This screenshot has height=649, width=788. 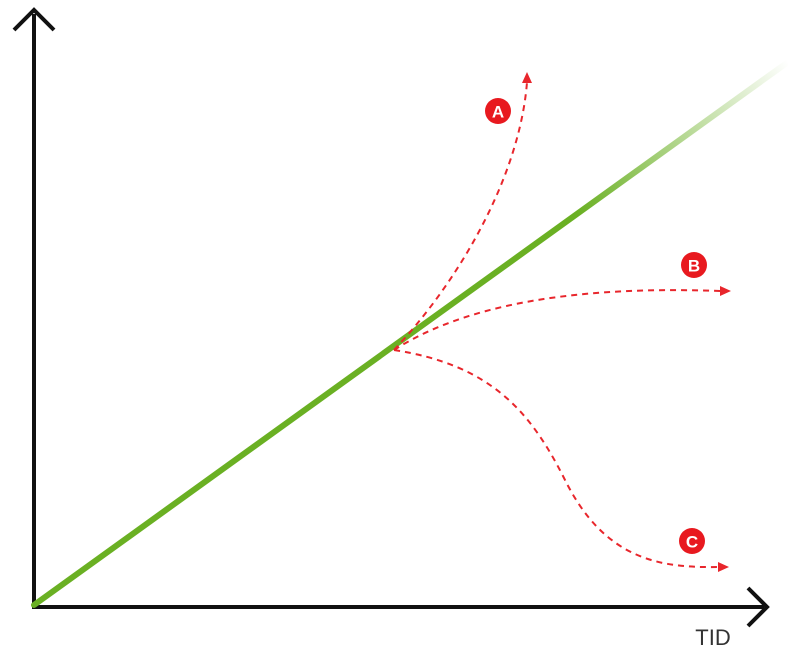 I want to click on scenario-b: B, so click(x=562, y=301).